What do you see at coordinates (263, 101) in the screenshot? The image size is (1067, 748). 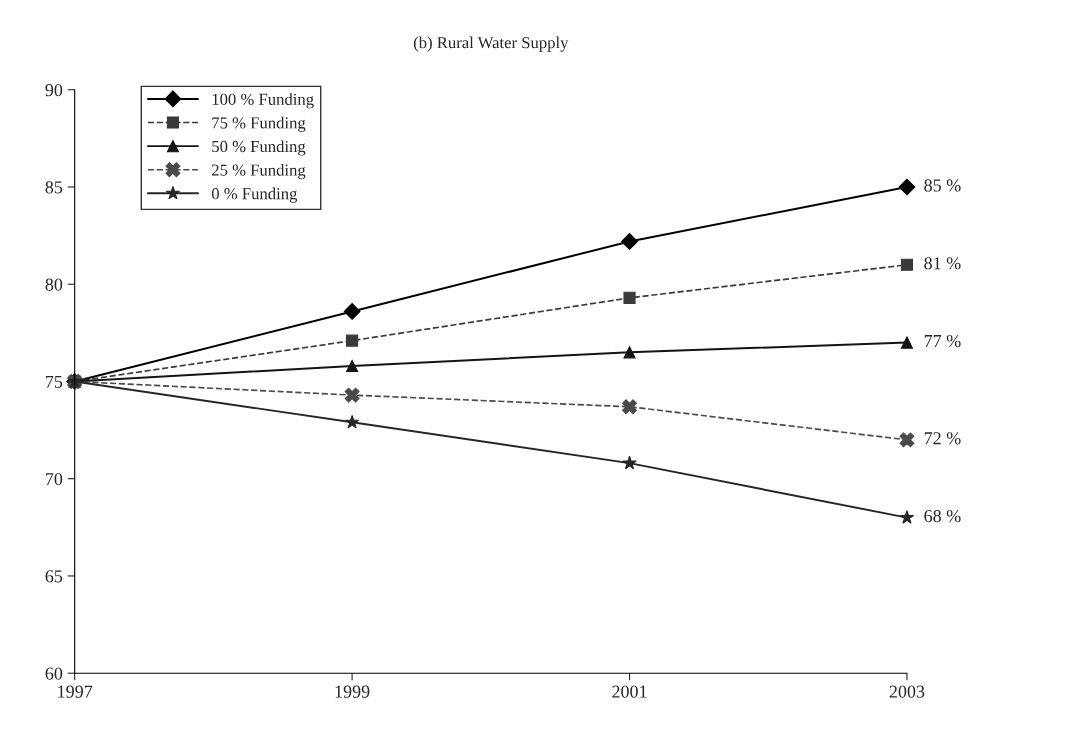 I see `legend-label: 100 % Funding` at bounding box center [263, 101].